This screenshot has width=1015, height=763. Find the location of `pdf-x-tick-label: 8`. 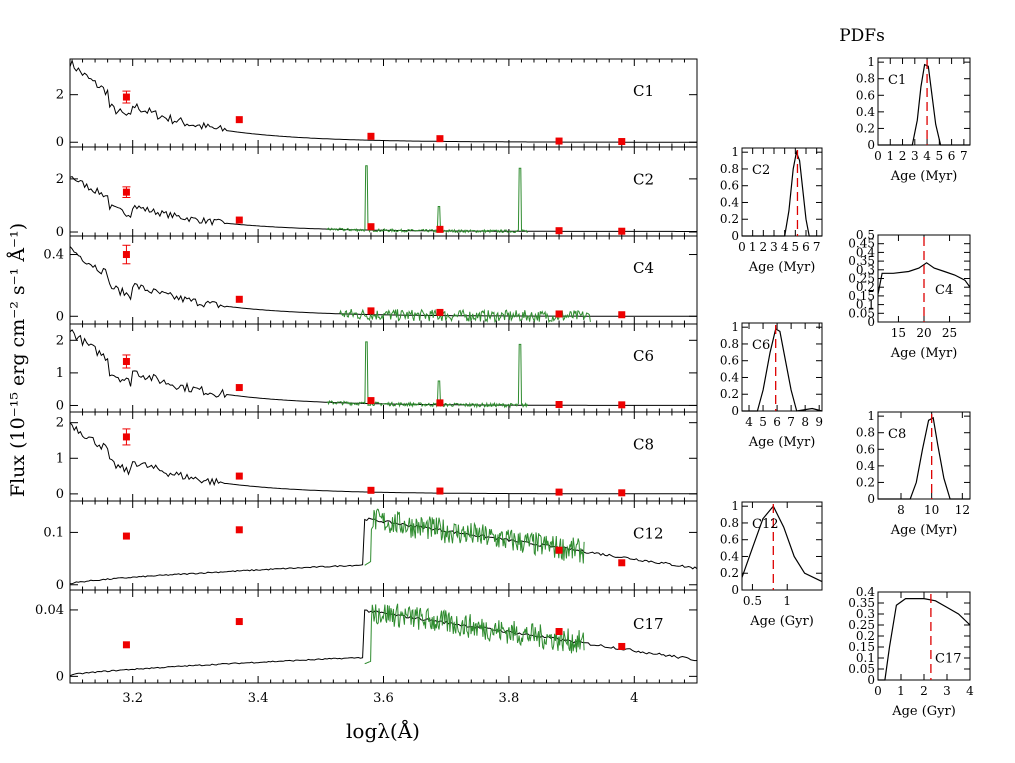

pdf-x-tick-label: 8 is located at coordinates (901, 510).